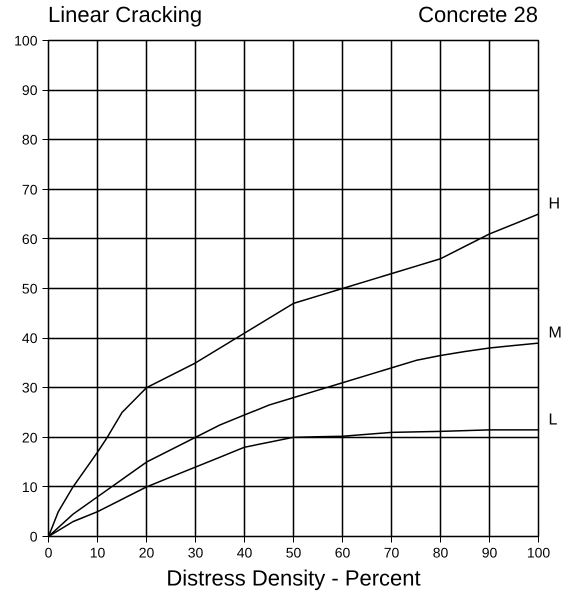 The image size is (564, 615). I want to click on x-tick-label: 20, so click(146, 552).